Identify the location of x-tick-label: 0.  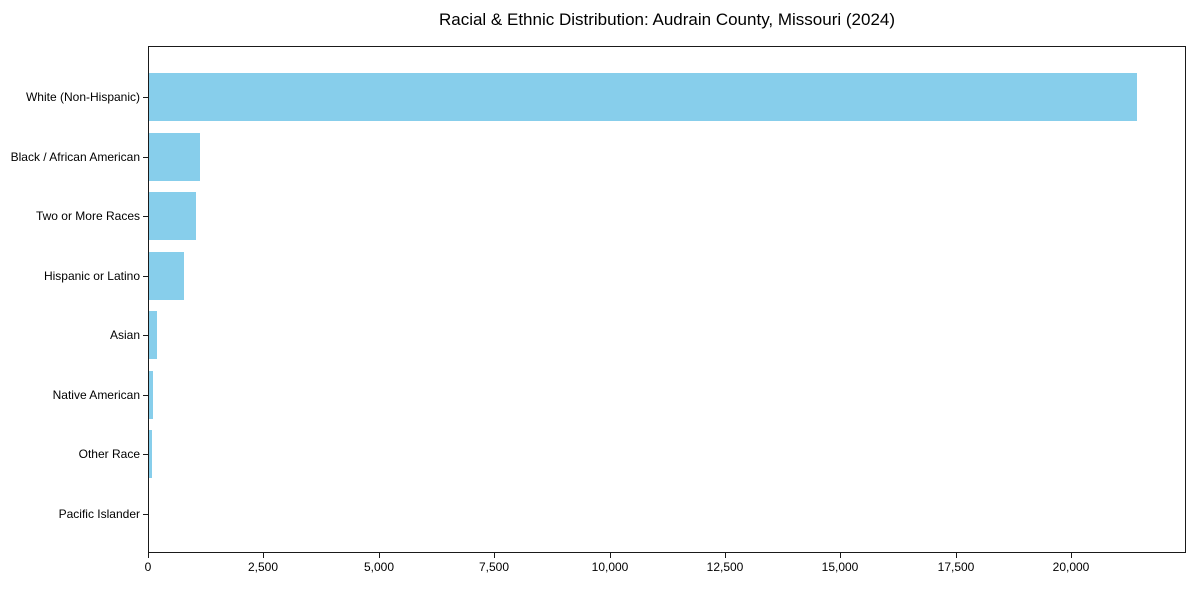
(148, 567).